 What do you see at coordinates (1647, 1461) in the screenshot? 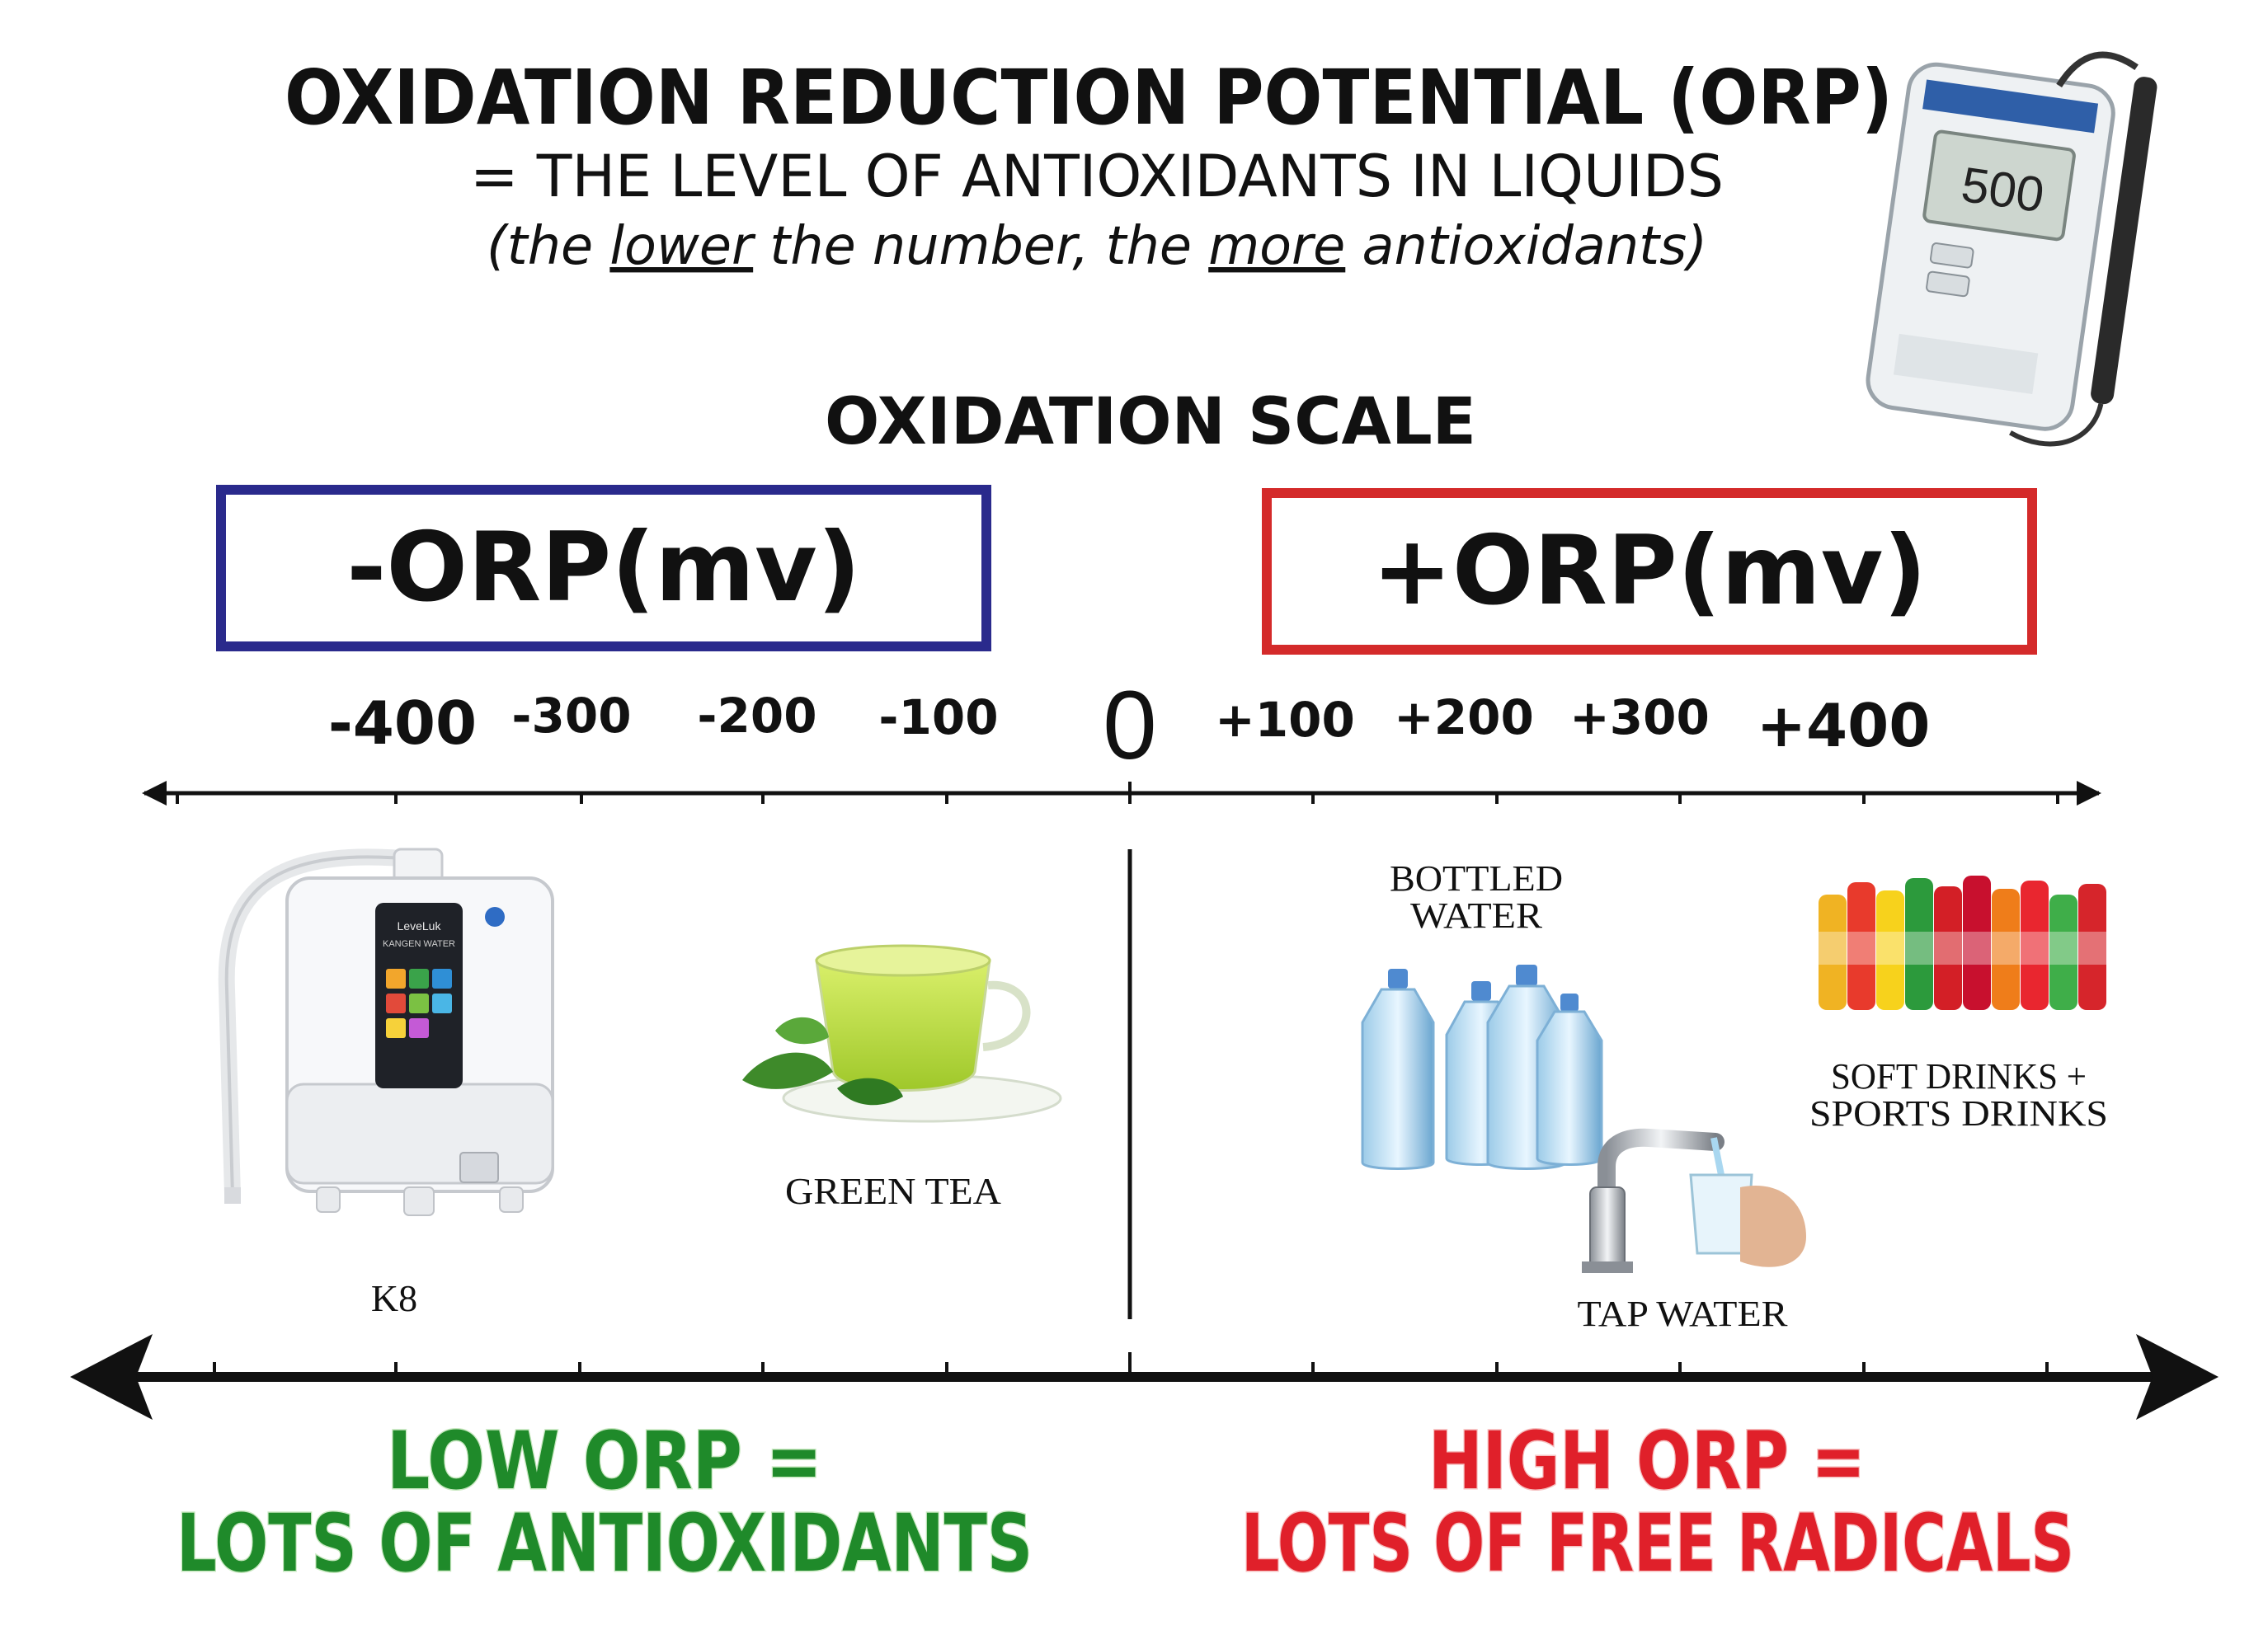
I see `high-orp-line1: HIGH ORP =` at bounding box center [1647, 1461].